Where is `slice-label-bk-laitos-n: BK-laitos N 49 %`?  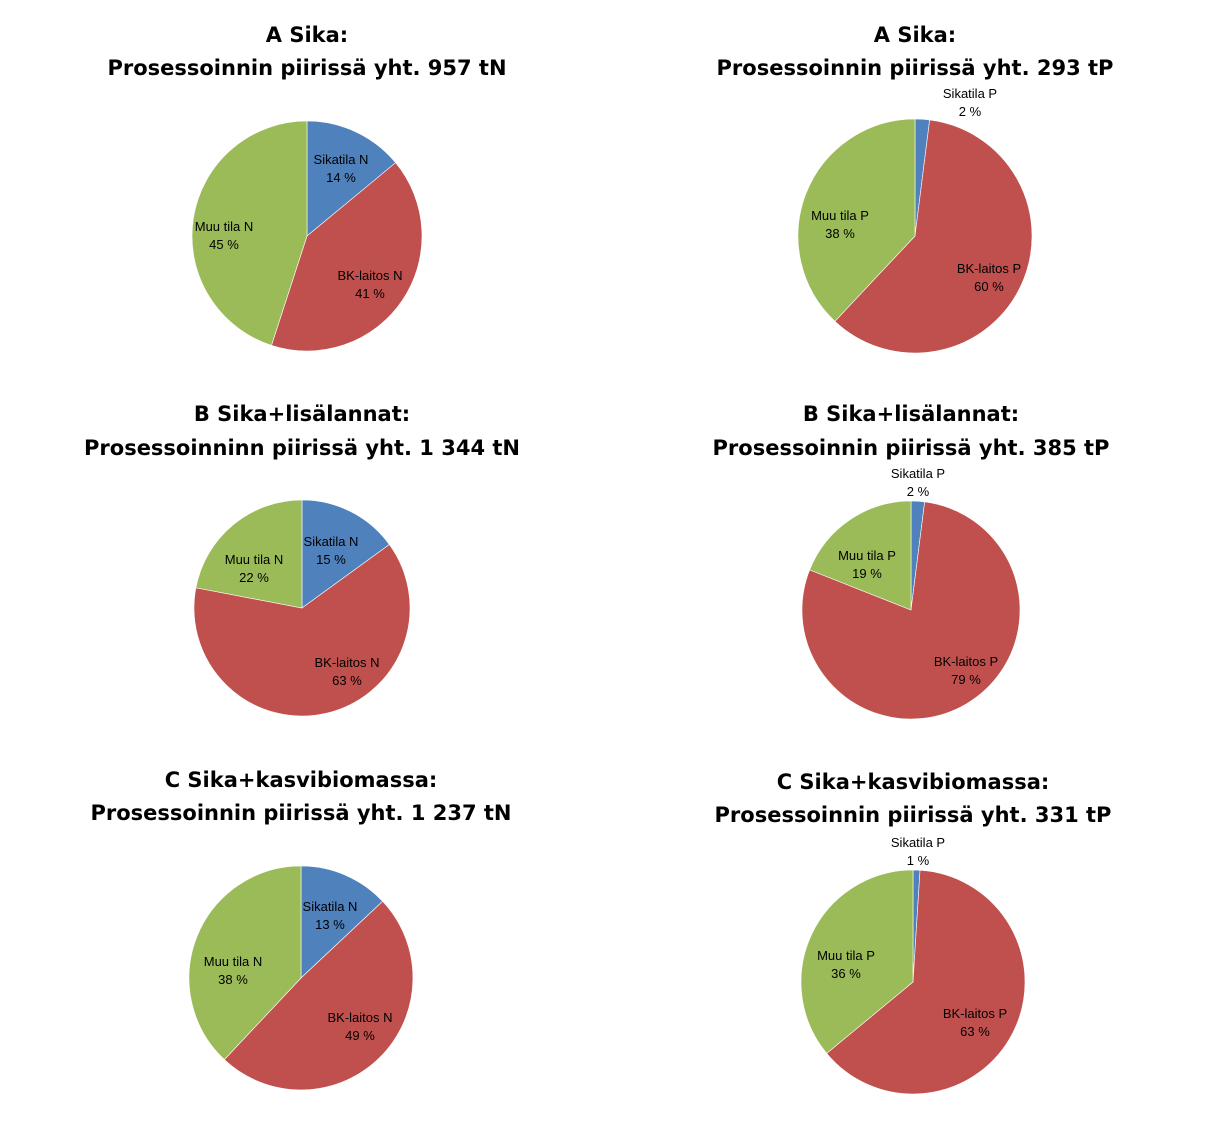 slice-label-bk-laitos-n: BK-laitos N 49 % is located at coordinates (359, 1026).